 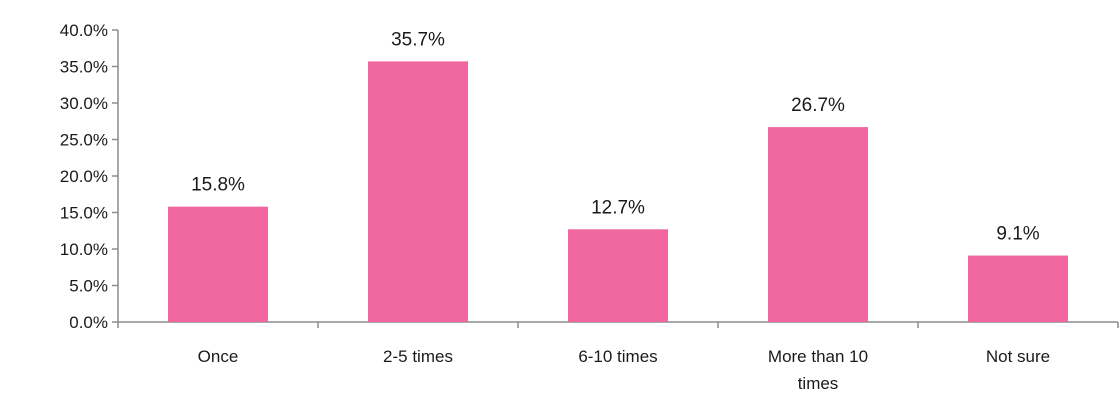 I want to click on bar-value-label: 12.7%, so click(x=618, y=207).